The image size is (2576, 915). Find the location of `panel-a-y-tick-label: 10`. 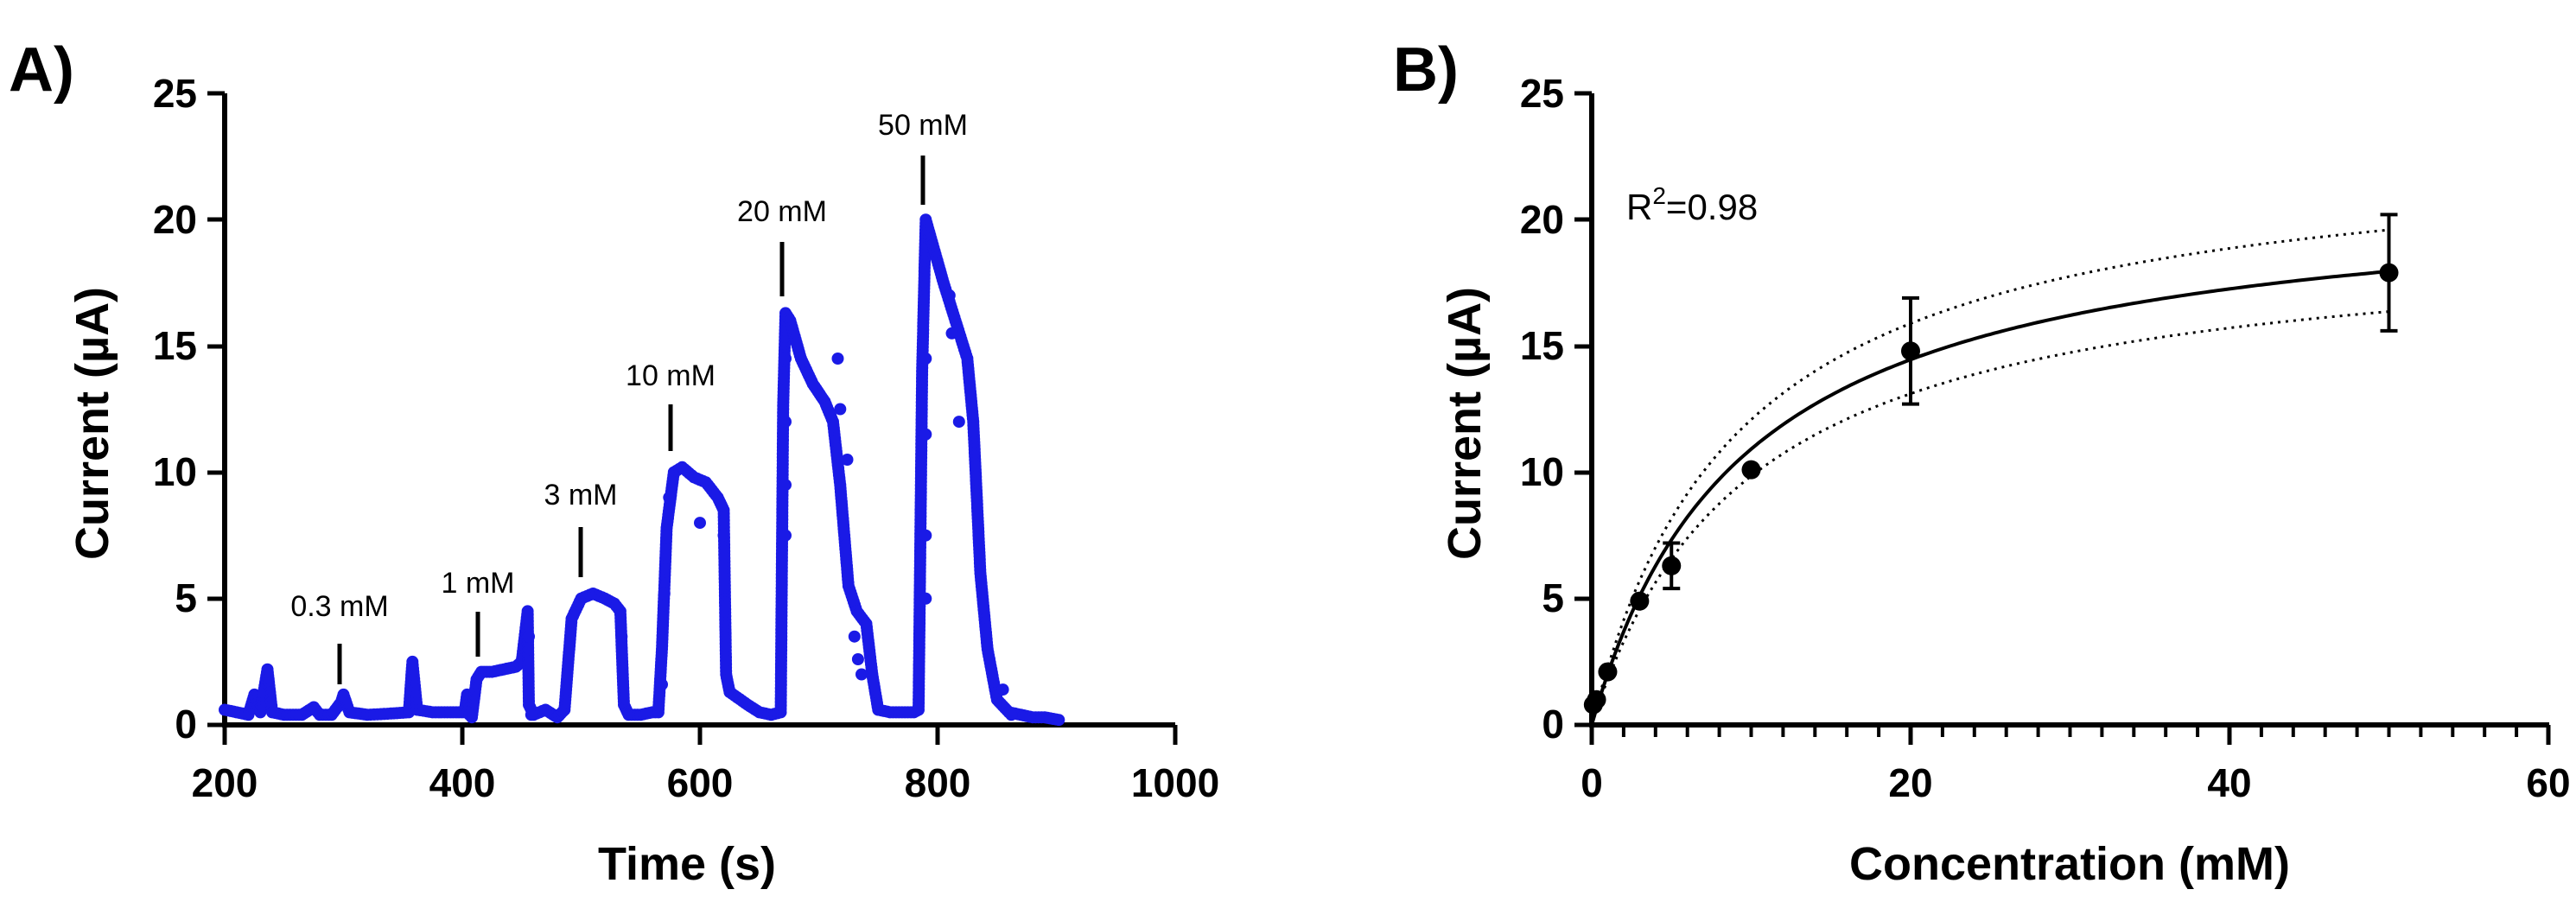

panel-a-y-tick-label: 10 is located at coordinates (175, 472).